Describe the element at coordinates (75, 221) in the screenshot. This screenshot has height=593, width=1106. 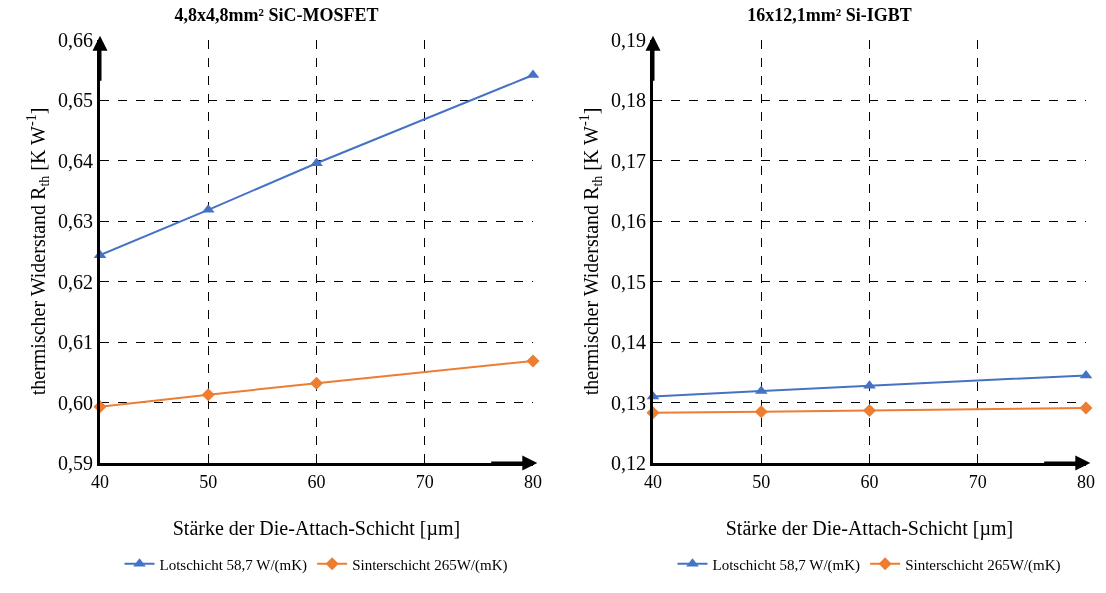
I see `y-tick-label: 0,63` at that location.